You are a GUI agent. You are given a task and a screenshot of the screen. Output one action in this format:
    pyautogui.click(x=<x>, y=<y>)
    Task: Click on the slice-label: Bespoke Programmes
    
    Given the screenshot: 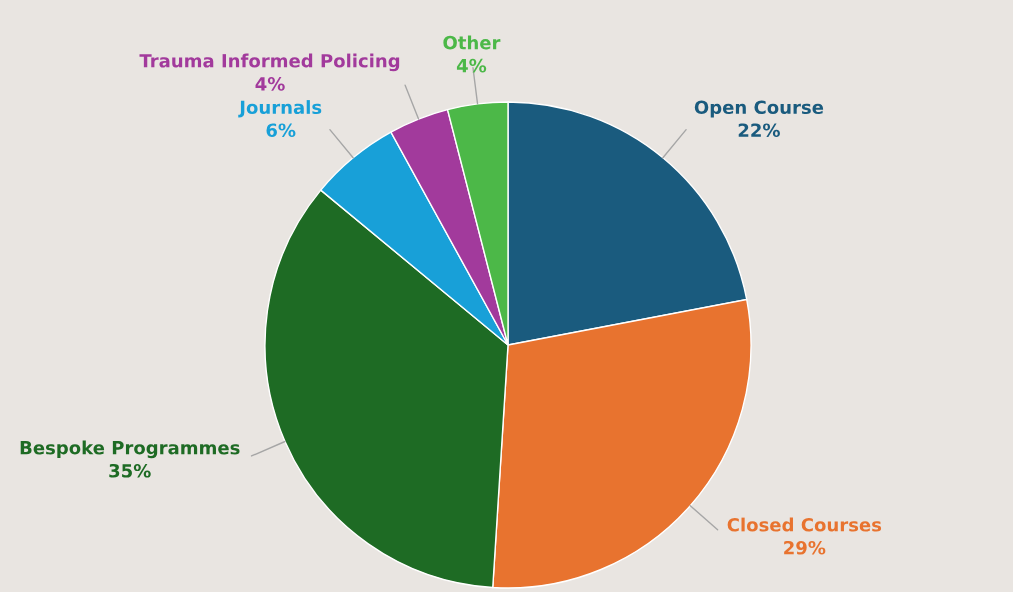 What is the action you would take?
    pyautogui.click(x=130, y=449)
    